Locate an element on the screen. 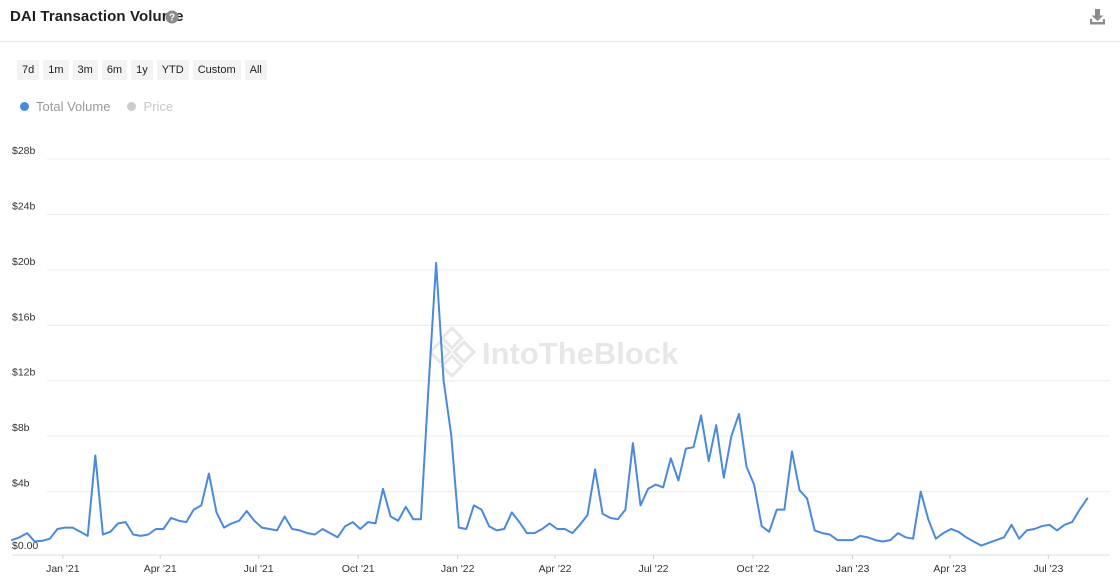  x-tick-label: Apr '21 is located at coordinates (160, 569).